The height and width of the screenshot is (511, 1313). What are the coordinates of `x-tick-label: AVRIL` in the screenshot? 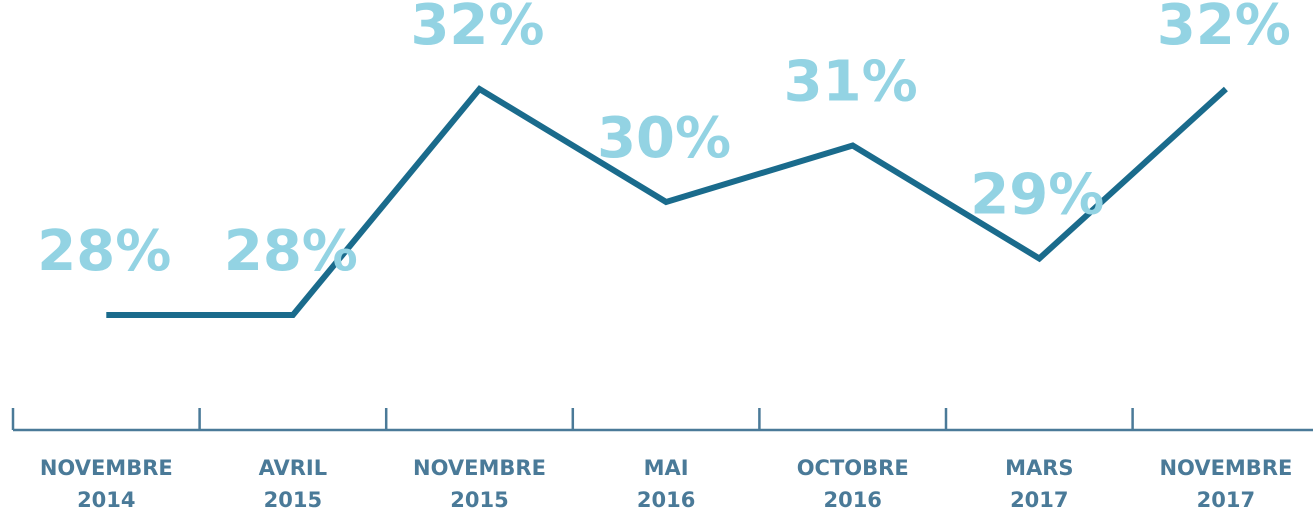 It's located at (293, 468).